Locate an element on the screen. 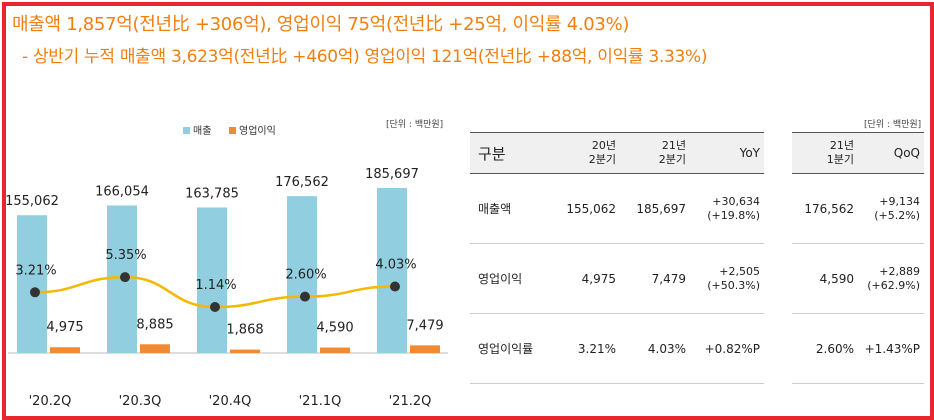 The height and width of the screenshot is (420, 934). profit-value-label: 8,885 is located at coordinates (154, 324).